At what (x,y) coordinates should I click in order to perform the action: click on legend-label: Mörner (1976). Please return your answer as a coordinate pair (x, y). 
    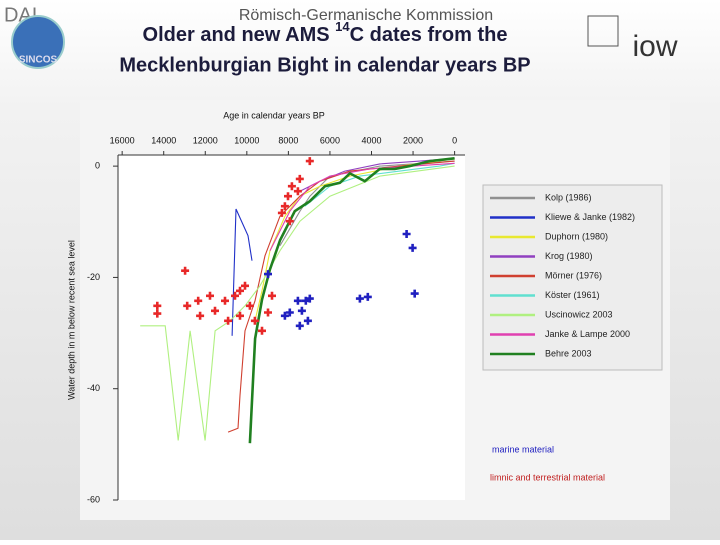
    Looking at the image, I should click on (573, 275).